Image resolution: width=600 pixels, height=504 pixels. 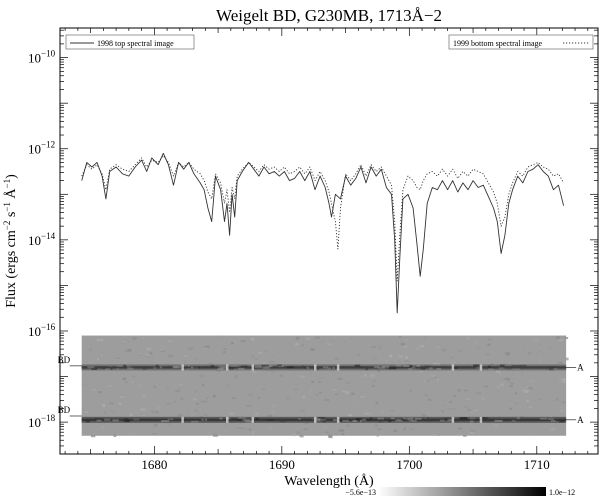 What do you see at coordinates (10, 241) in the screenshot?
I see `y-axis-label: Flux (ergs cm−2 s−1 Å−1)` at bounding box center [10, 241].